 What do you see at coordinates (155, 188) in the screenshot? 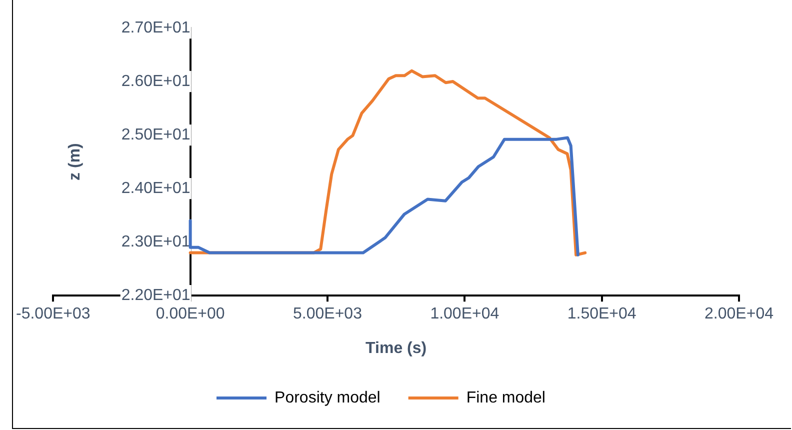
I see `y-tick-label: 2.40E+01` at bounding box center [155, 188].